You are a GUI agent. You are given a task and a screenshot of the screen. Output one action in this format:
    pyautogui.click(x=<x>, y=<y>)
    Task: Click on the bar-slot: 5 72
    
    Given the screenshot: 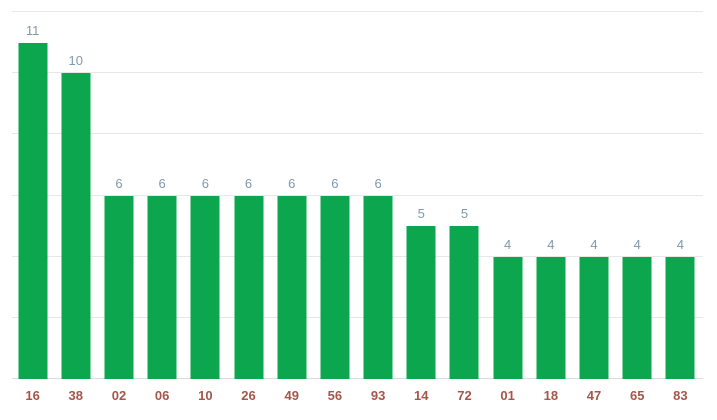 What is the action you would take?
    pyautogui.click(x=464, y=210)
    